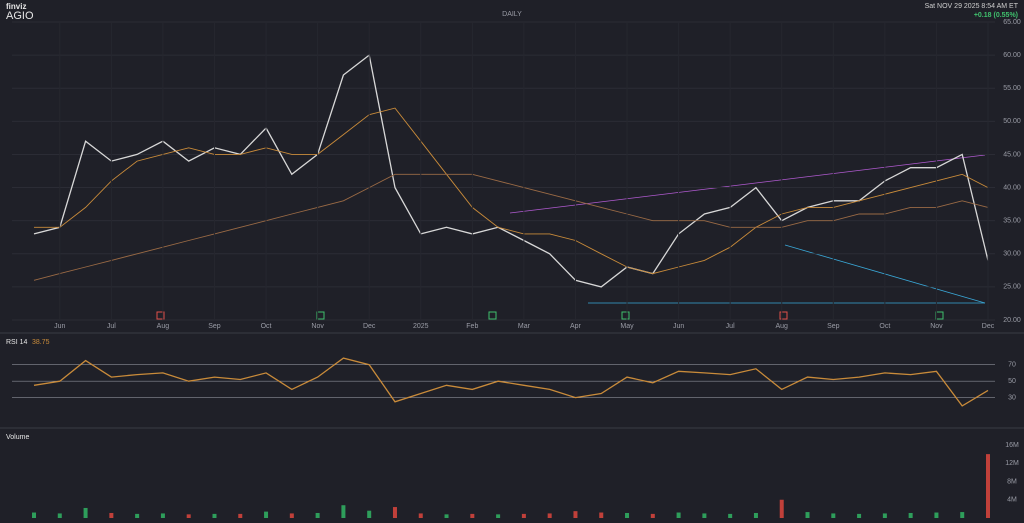 The width and height of the screenshot is (1024, 523). I want to click on y-tick-label: 25.00, so click(1012, 287).